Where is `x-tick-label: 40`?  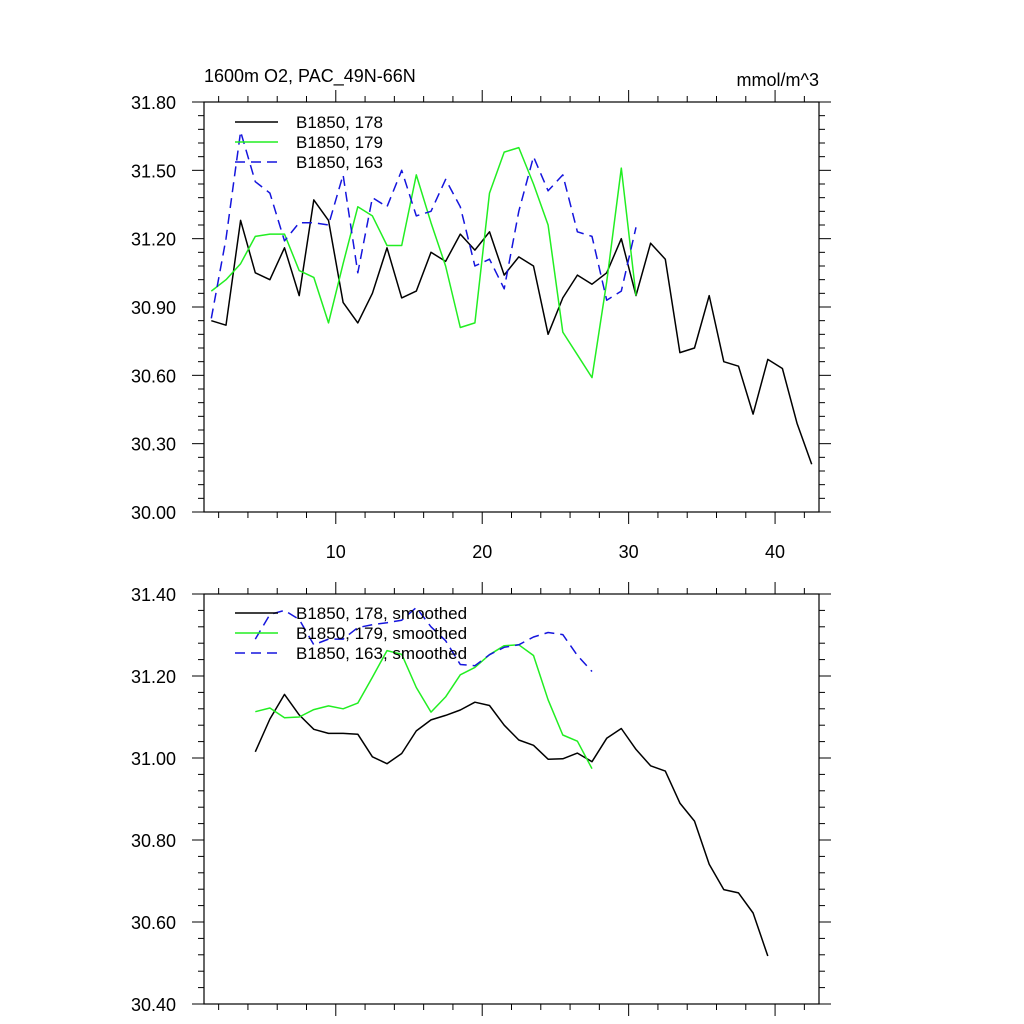
x-tick-label: 40 is located at coordinates (775, 552).